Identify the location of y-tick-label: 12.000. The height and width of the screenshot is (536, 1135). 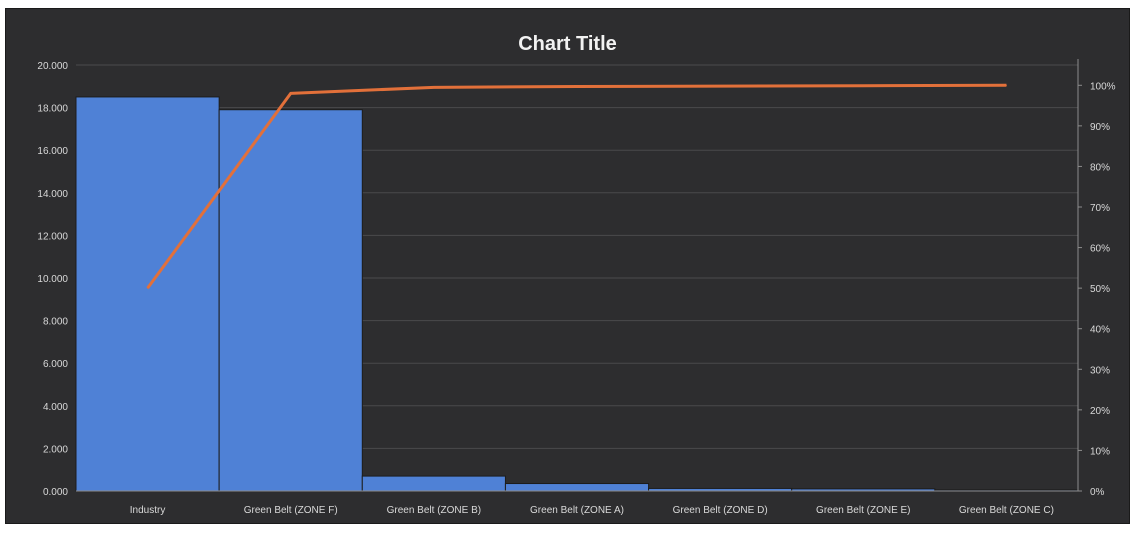
(52, 236).